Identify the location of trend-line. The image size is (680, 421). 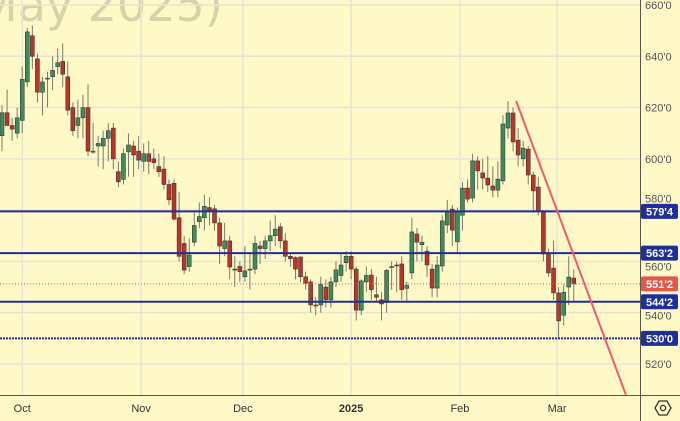
(571, 247).